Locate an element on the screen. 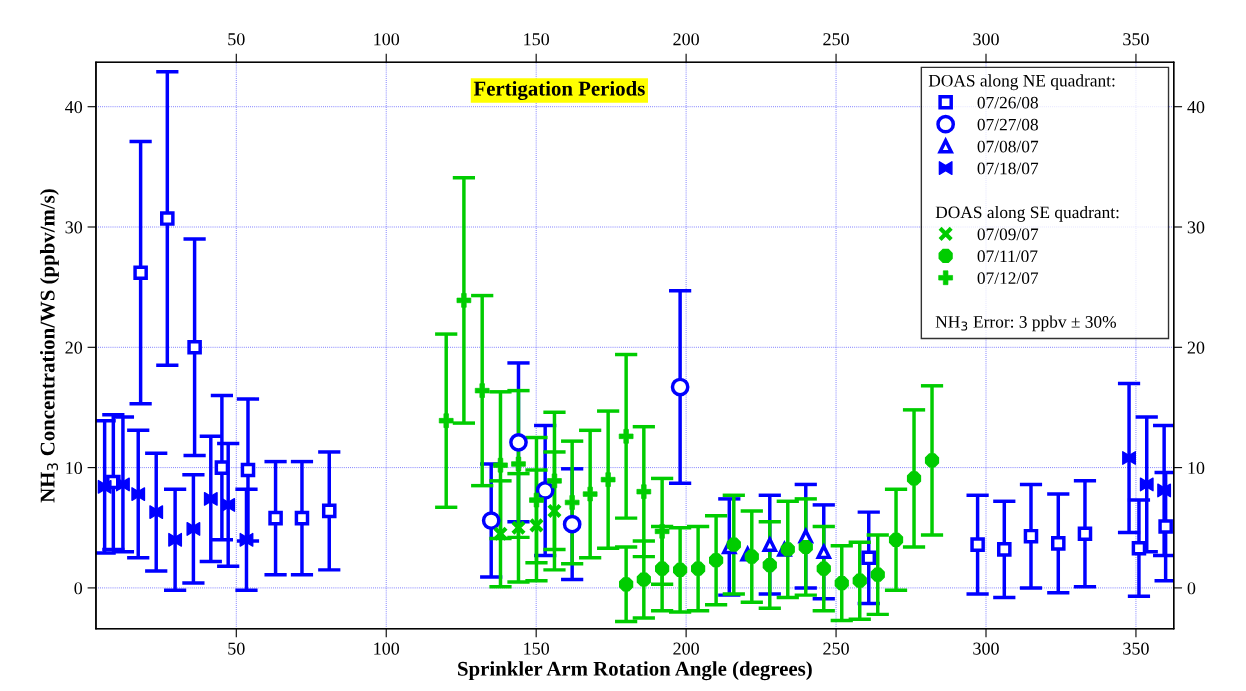 The height and width of the screenshot is (691, 1246). y2-tick-label: 30 is located at coordinates (1196, 227).